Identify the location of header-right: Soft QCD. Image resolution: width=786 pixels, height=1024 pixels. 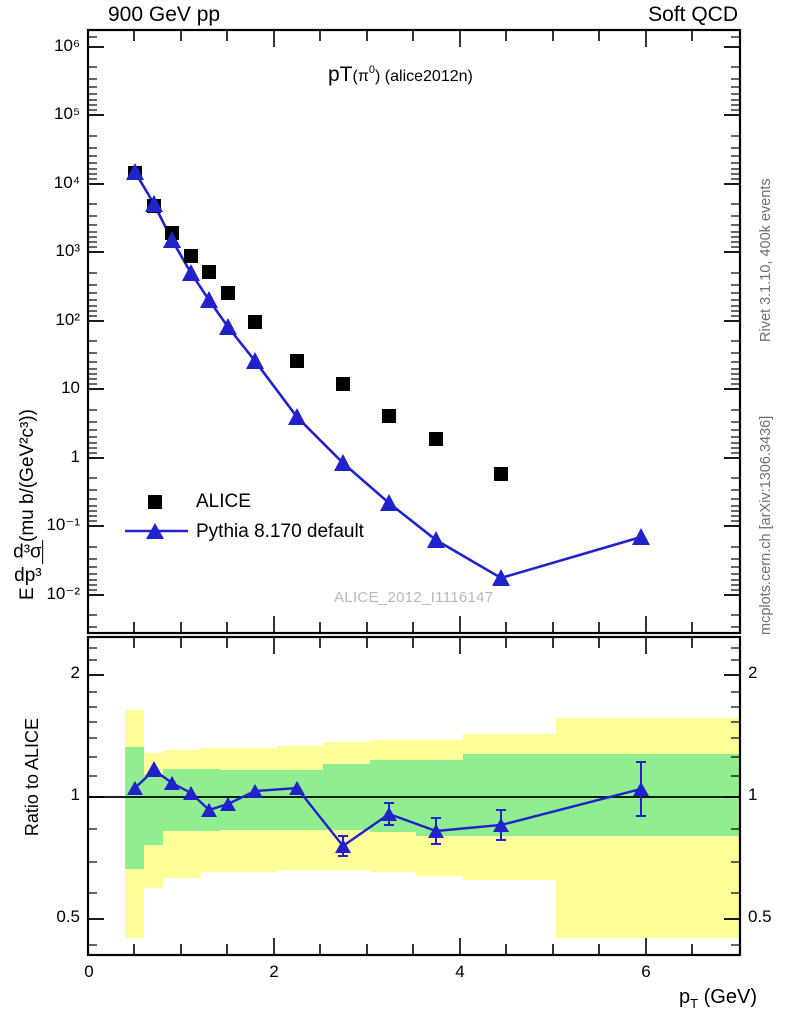
(693, 14).